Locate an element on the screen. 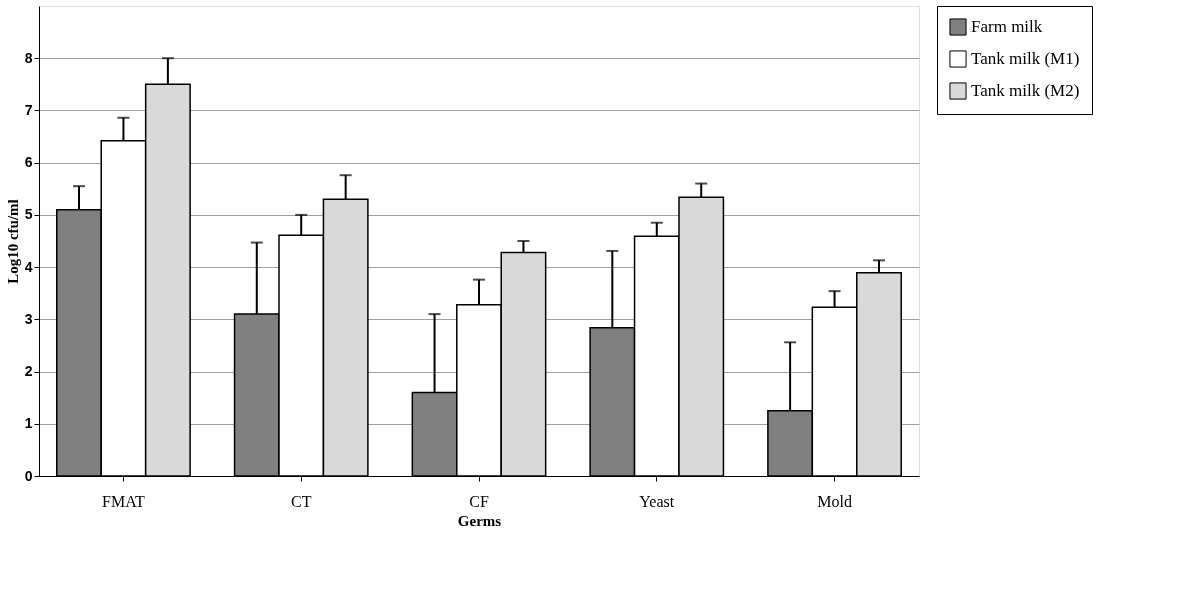 The image size is (1180, 591). legend-label: Farm milk is located at coordinates (1007, 26).